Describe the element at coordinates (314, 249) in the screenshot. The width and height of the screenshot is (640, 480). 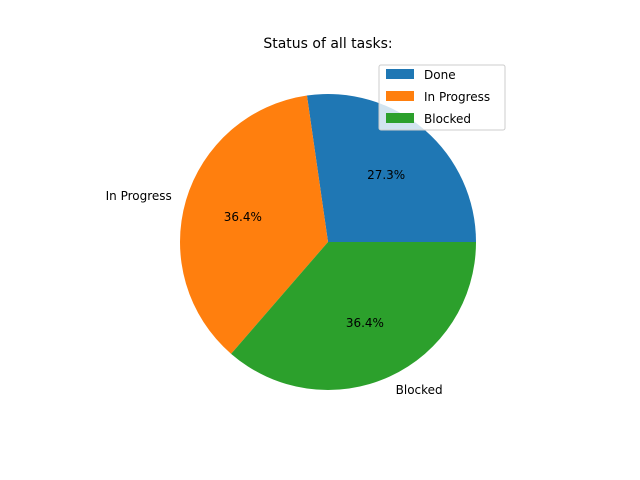
I see `percent-labels: 27.3% 36.4% 36.4%` at that location.